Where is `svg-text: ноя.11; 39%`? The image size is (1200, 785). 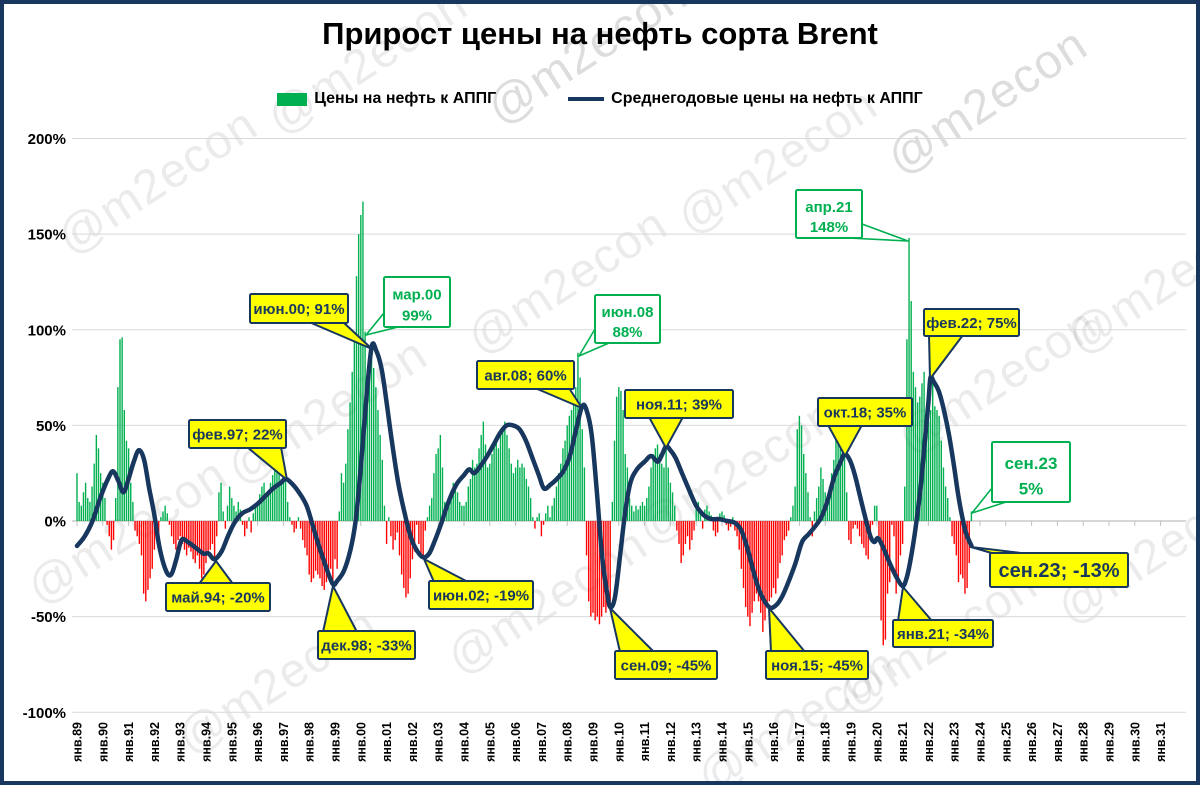
svg-text: ноя.11; 39% is located at coordinates (679, 404).